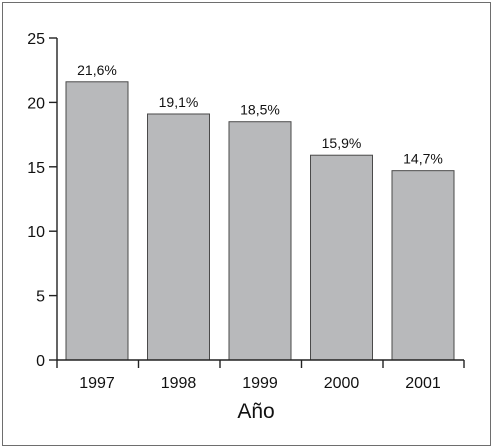 The height and width of the screenshot is (448, 493). I want to click on data-label: 21,6%, so click(97, 70).